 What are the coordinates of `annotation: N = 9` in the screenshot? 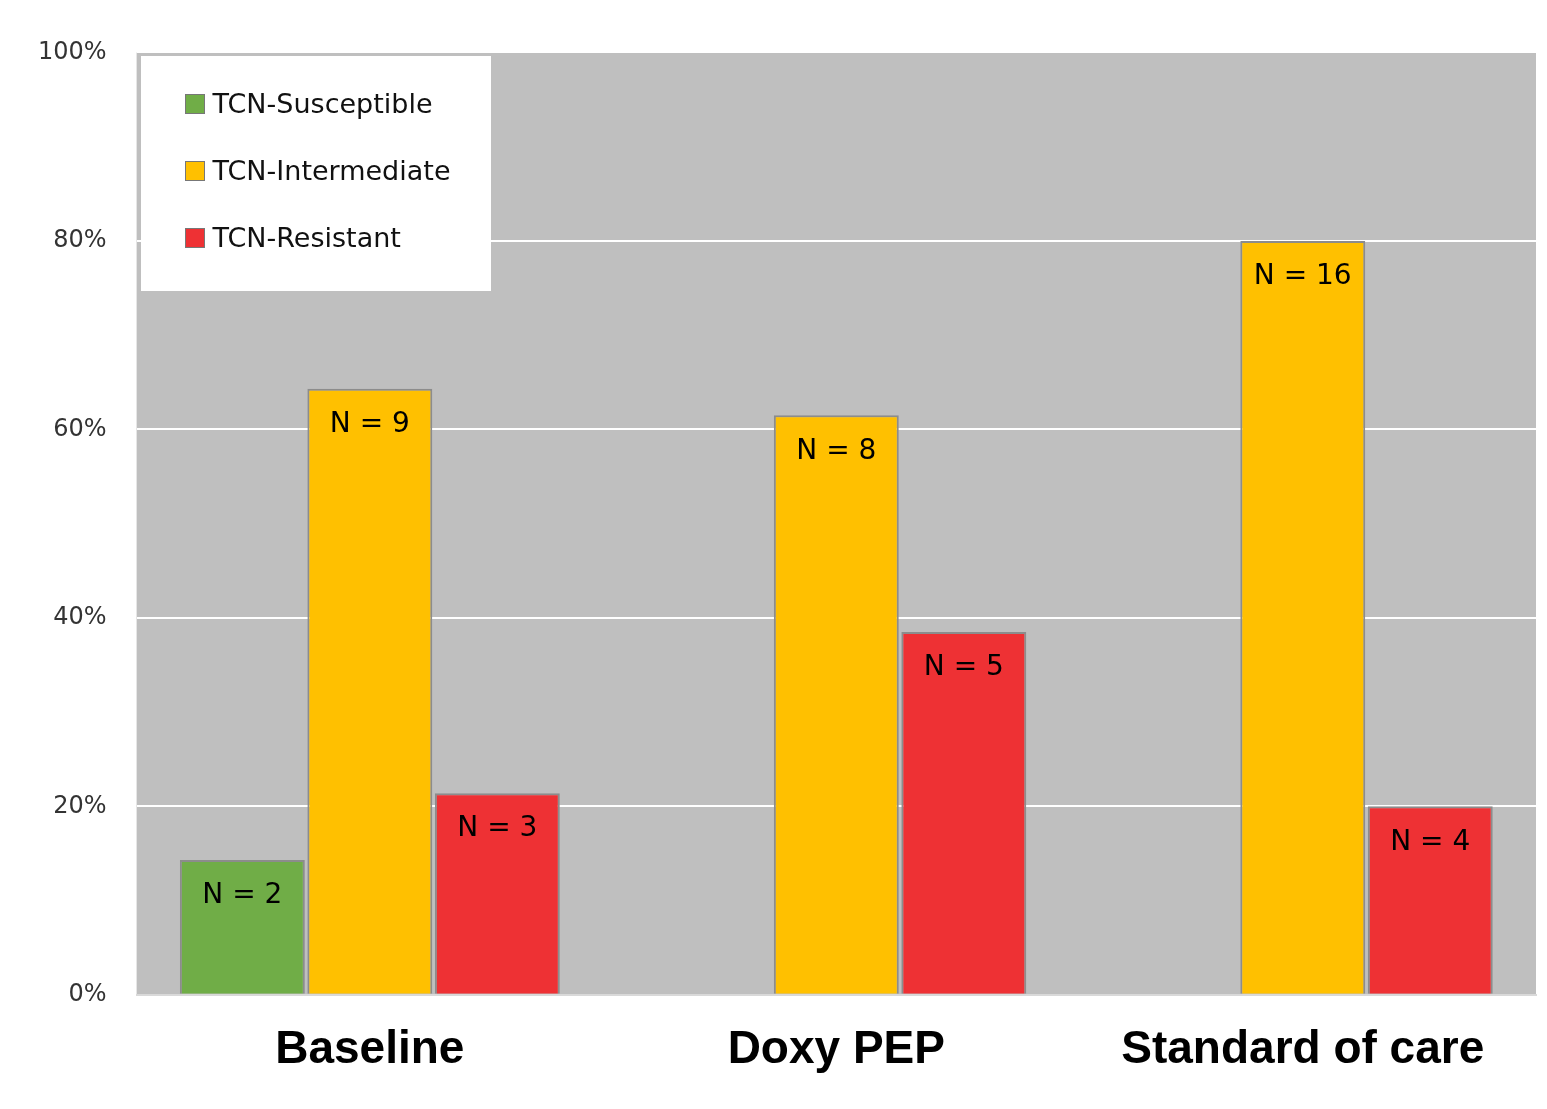 It's located at (369, 423).